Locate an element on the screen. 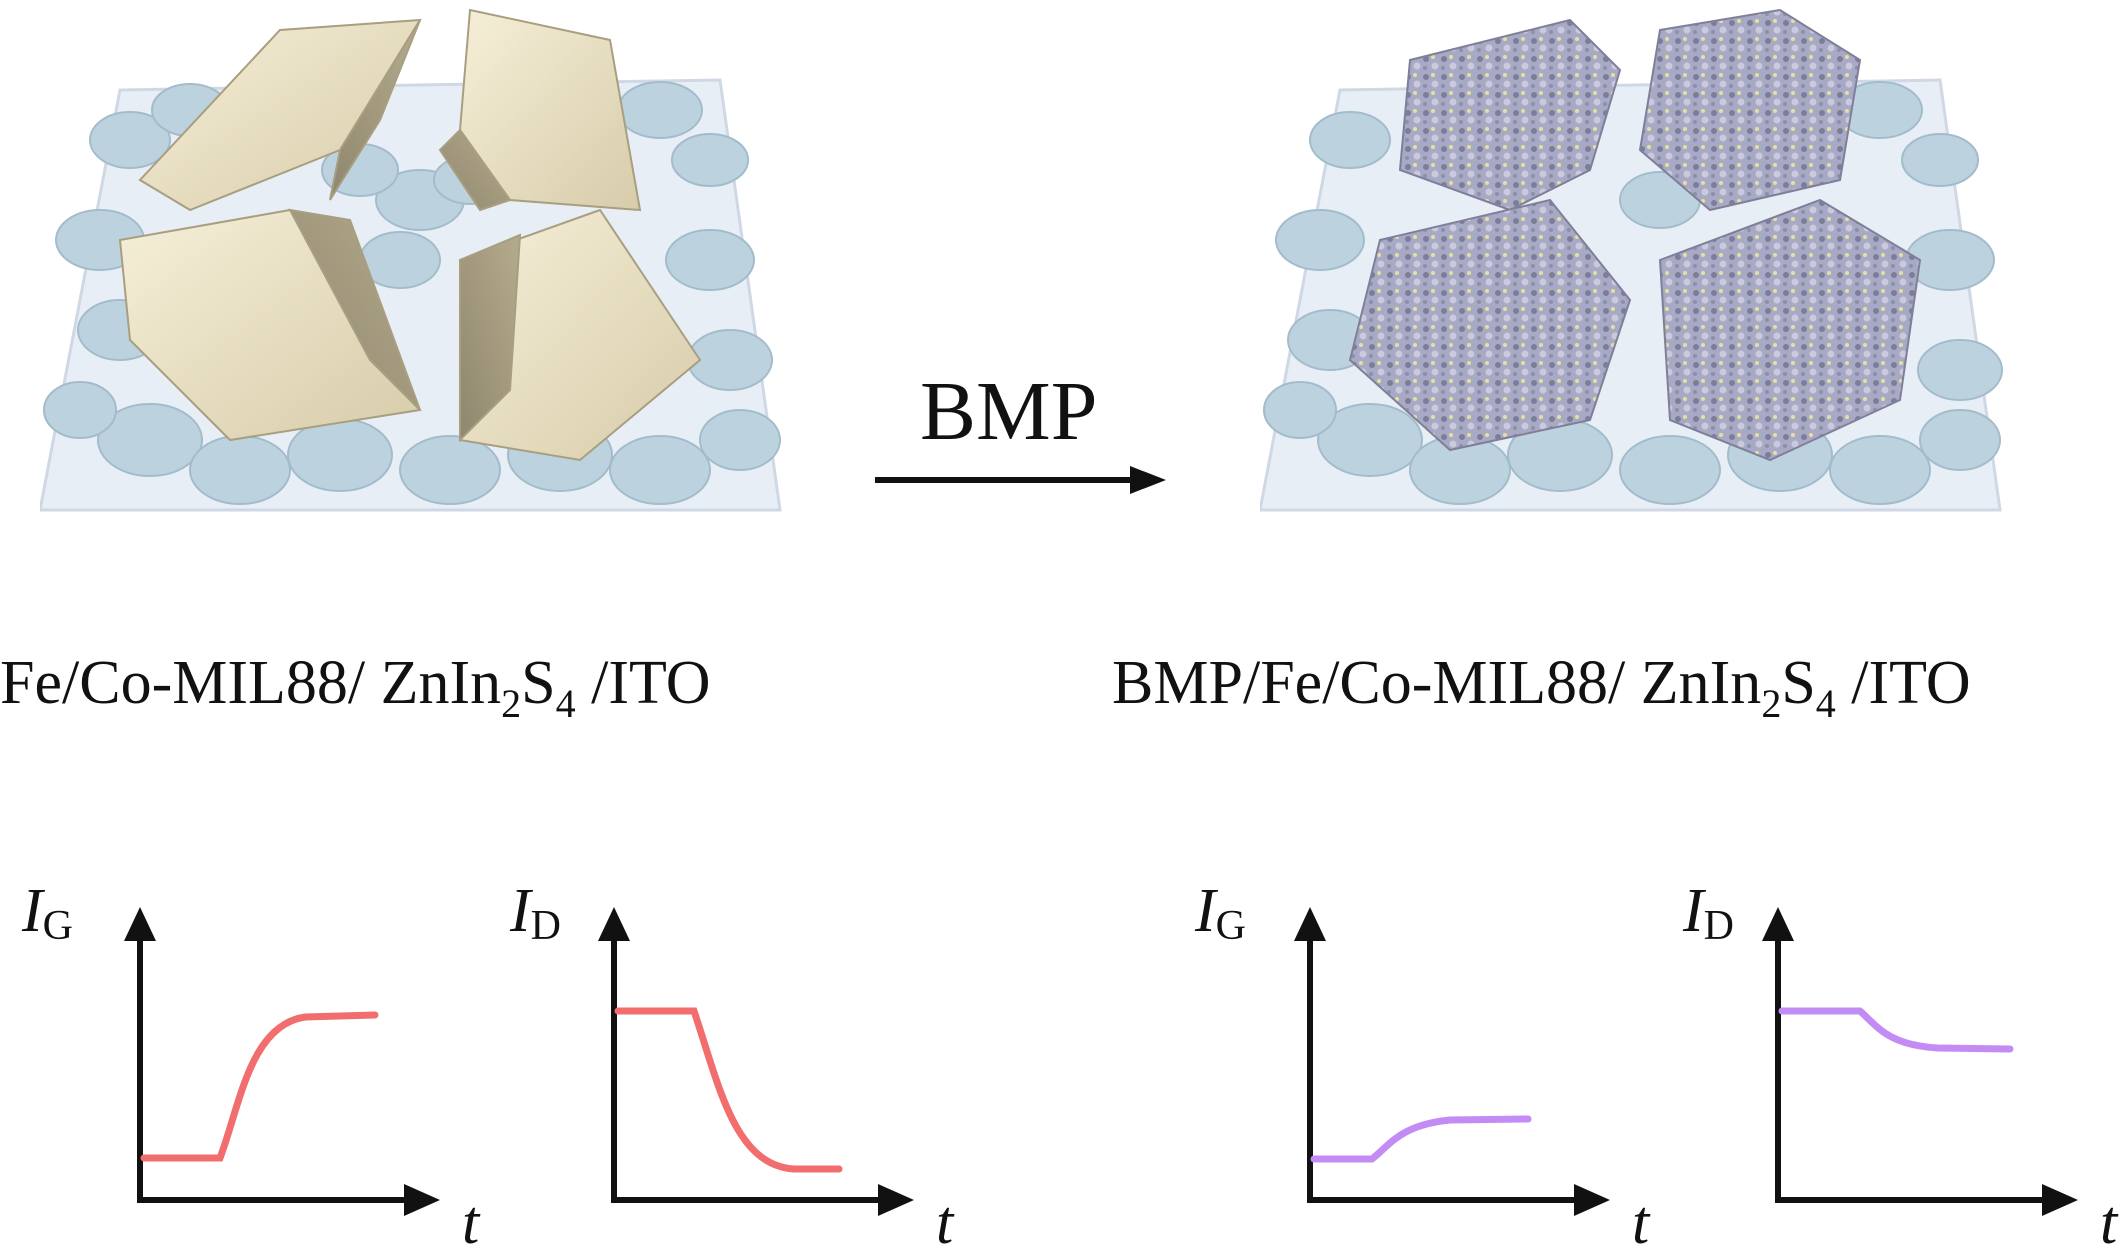 The height and width of the screenshot is (1257, 2128). curve-ig-after is located at coordinates (1421, 1139).